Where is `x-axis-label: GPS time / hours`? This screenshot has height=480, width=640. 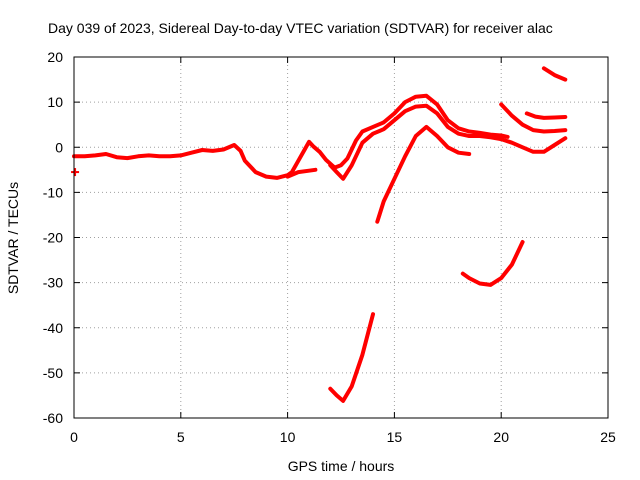 x-axis-label: GPS time / hours is located at coordinates (341, 466).